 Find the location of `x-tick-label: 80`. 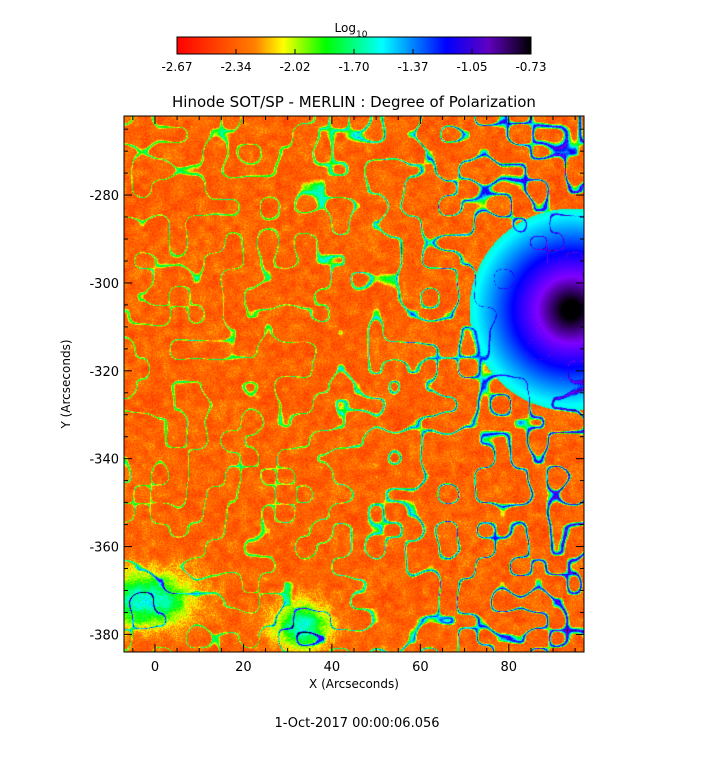

x-tick-label: 80 is located at coordinates (509, 667).